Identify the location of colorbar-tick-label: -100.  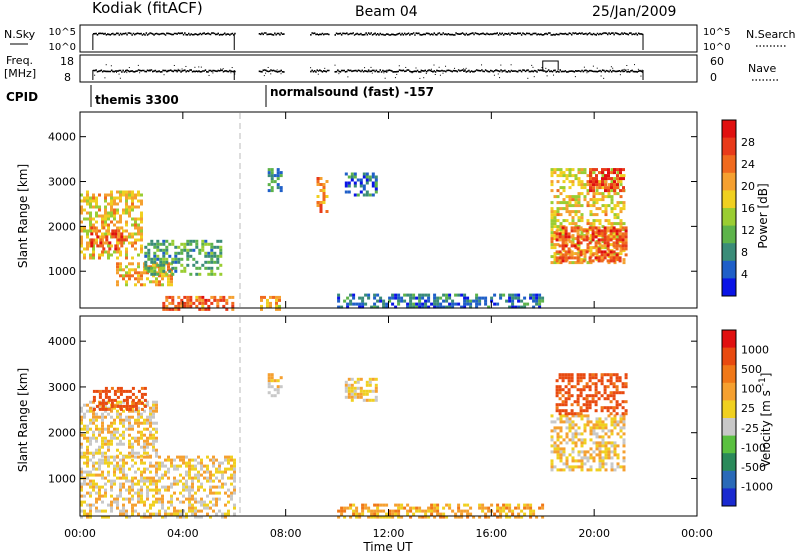
(753, 447).